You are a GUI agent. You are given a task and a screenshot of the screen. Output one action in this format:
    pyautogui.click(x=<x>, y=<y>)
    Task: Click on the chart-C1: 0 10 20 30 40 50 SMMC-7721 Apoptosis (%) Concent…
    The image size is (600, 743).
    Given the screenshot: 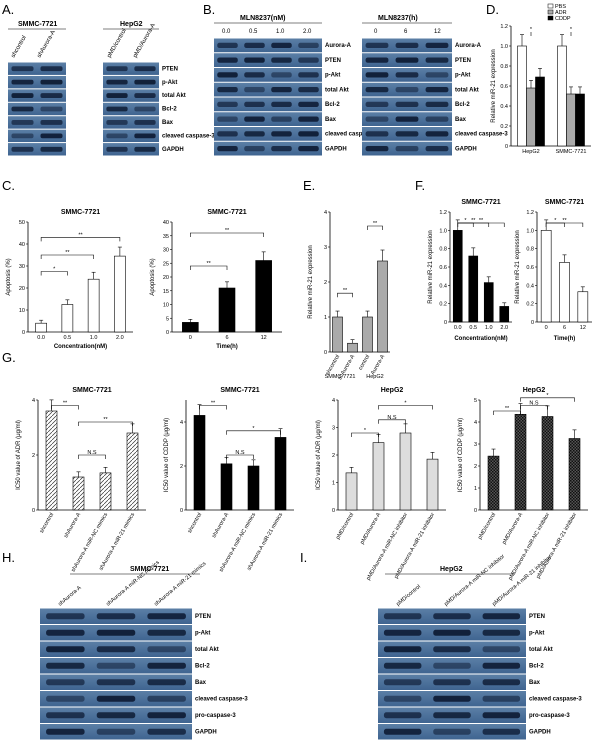 What is the action you would take?
    pyautogui.click(x=69, y=279)
    